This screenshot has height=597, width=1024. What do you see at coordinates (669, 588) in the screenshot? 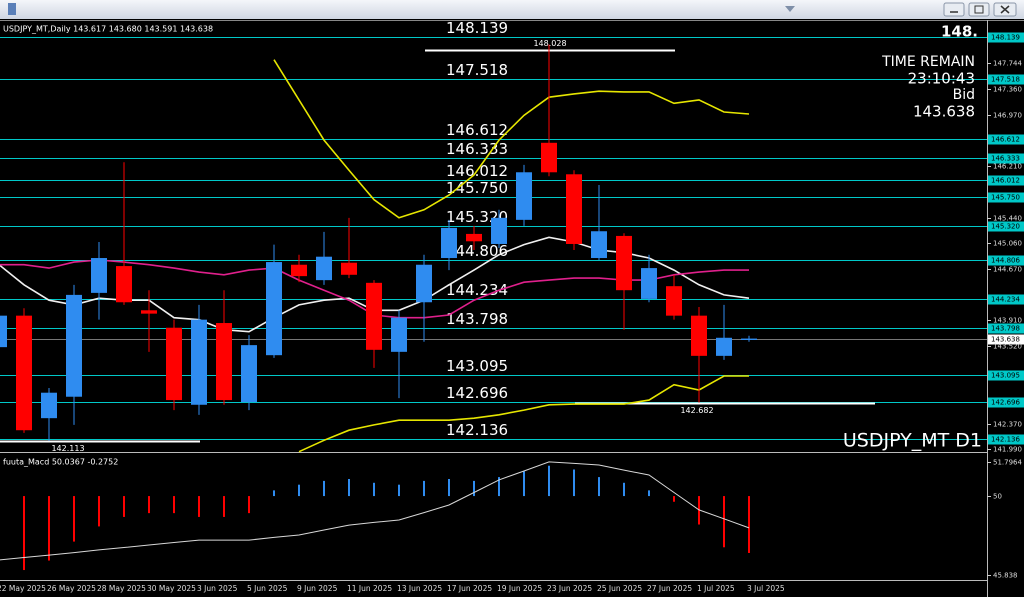
I see `x-tick-label: 27 Jun 2025` at bounding box center [669, 588].